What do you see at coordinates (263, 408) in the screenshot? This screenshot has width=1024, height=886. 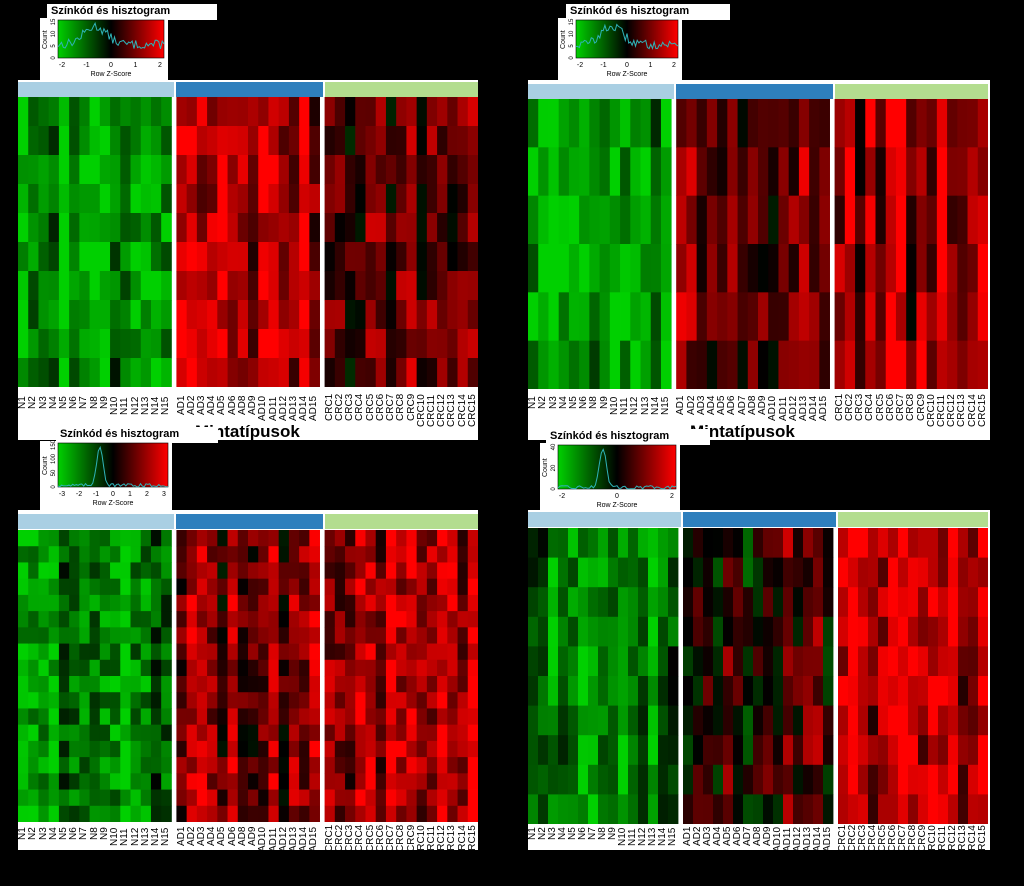 I see `column-label: AD10` at bounding box center [263, 408].